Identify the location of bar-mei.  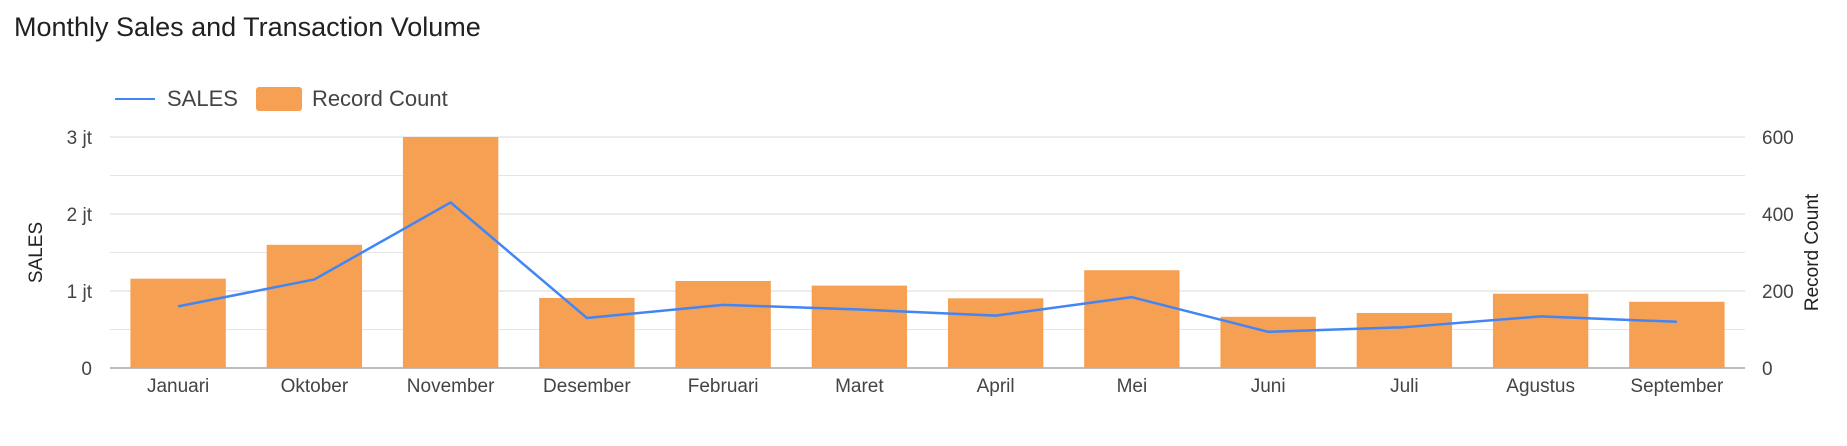
(1132, 319).